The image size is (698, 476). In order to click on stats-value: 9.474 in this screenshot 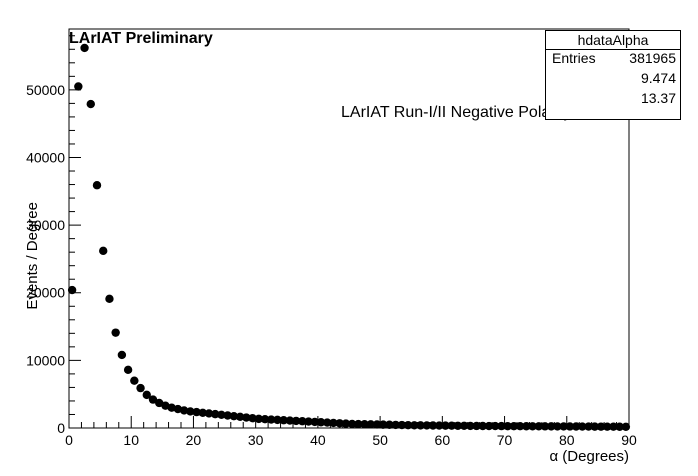, I will do `click(658, 78)`.